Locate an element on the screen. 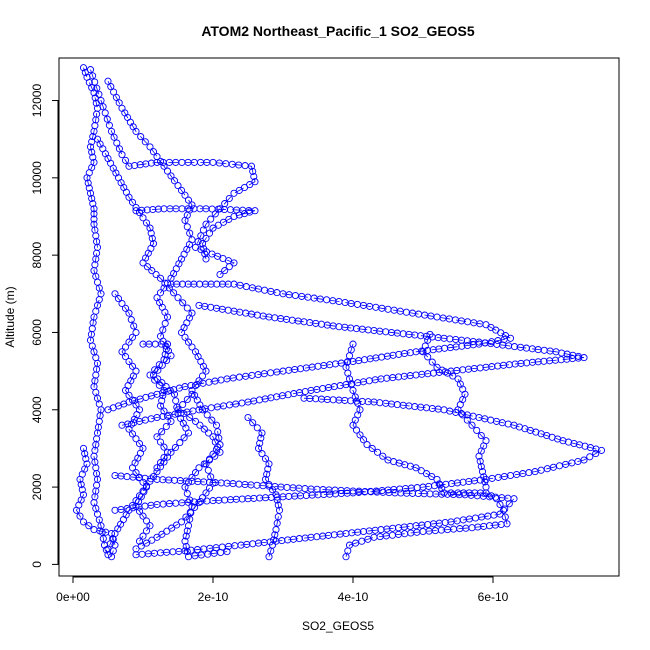  y-tick-label: 8000 is located at coordinates (37, 254).